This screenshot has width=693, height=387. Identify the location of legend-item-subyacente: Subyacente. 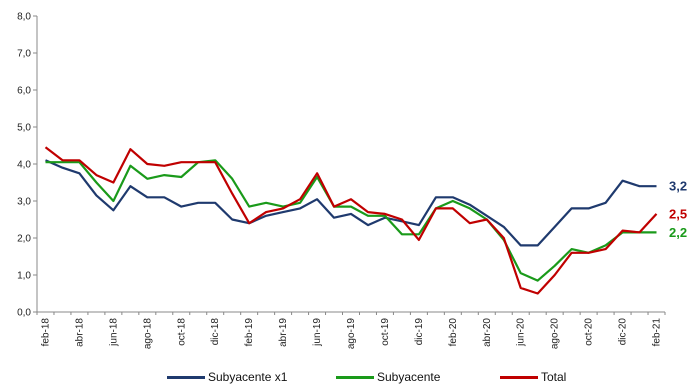
(388, 377).